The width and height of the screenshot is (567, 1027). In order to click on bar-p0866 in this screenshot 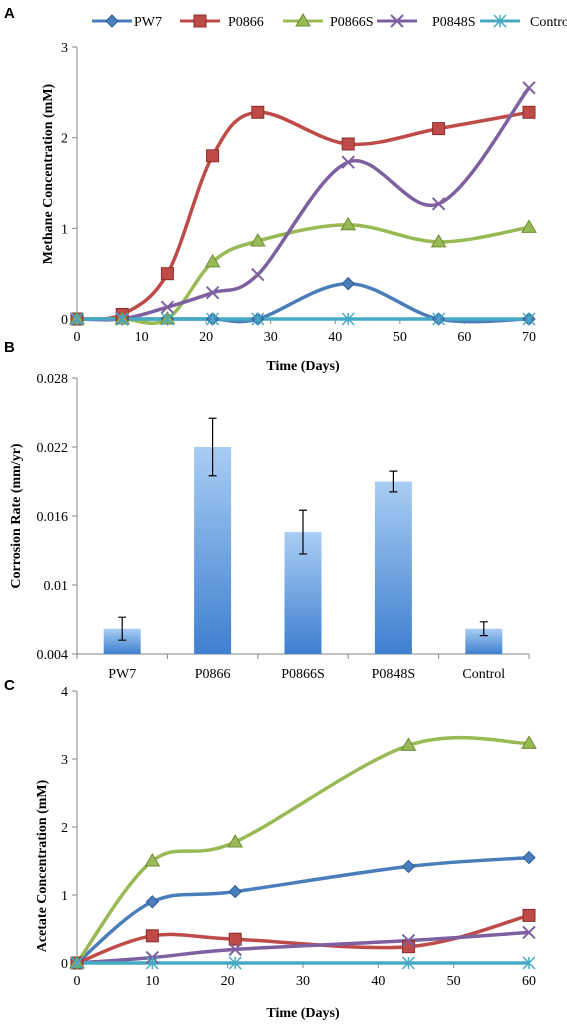, I will do `click(213, 550)`.